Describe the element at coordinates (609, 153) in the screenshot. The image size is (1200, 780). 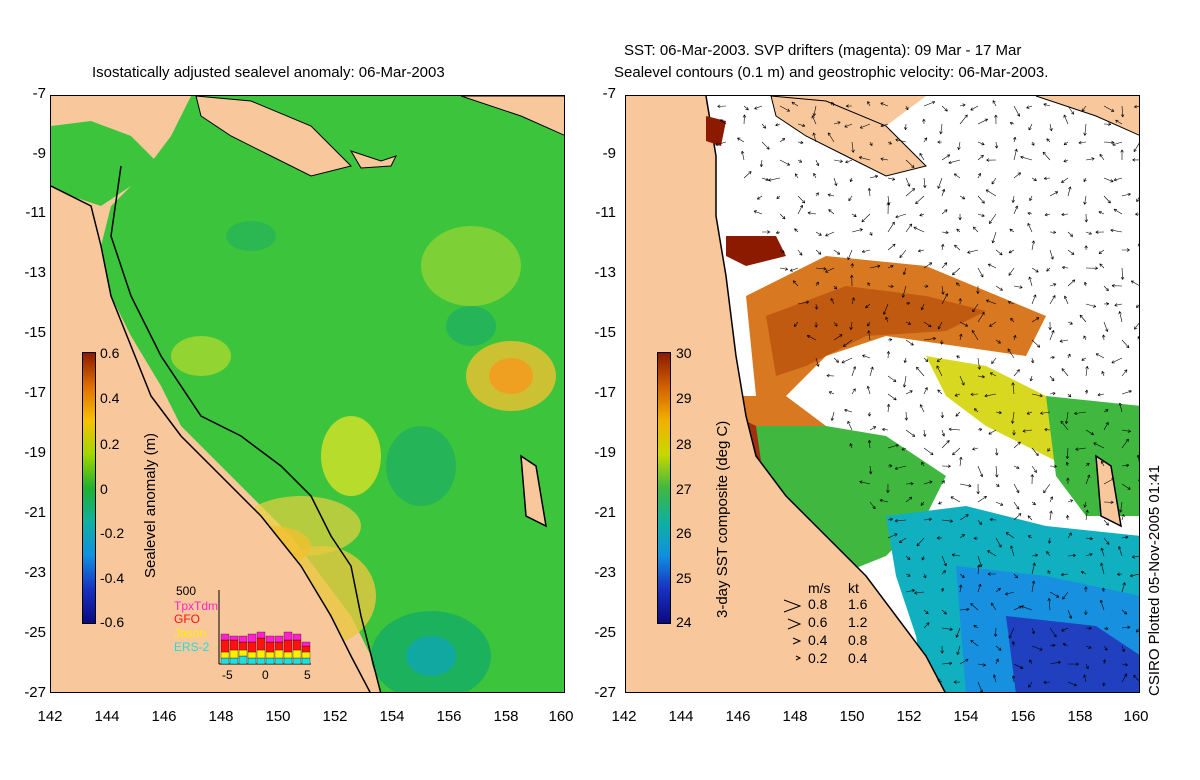
I see `right-y-tick: -9` at that location.